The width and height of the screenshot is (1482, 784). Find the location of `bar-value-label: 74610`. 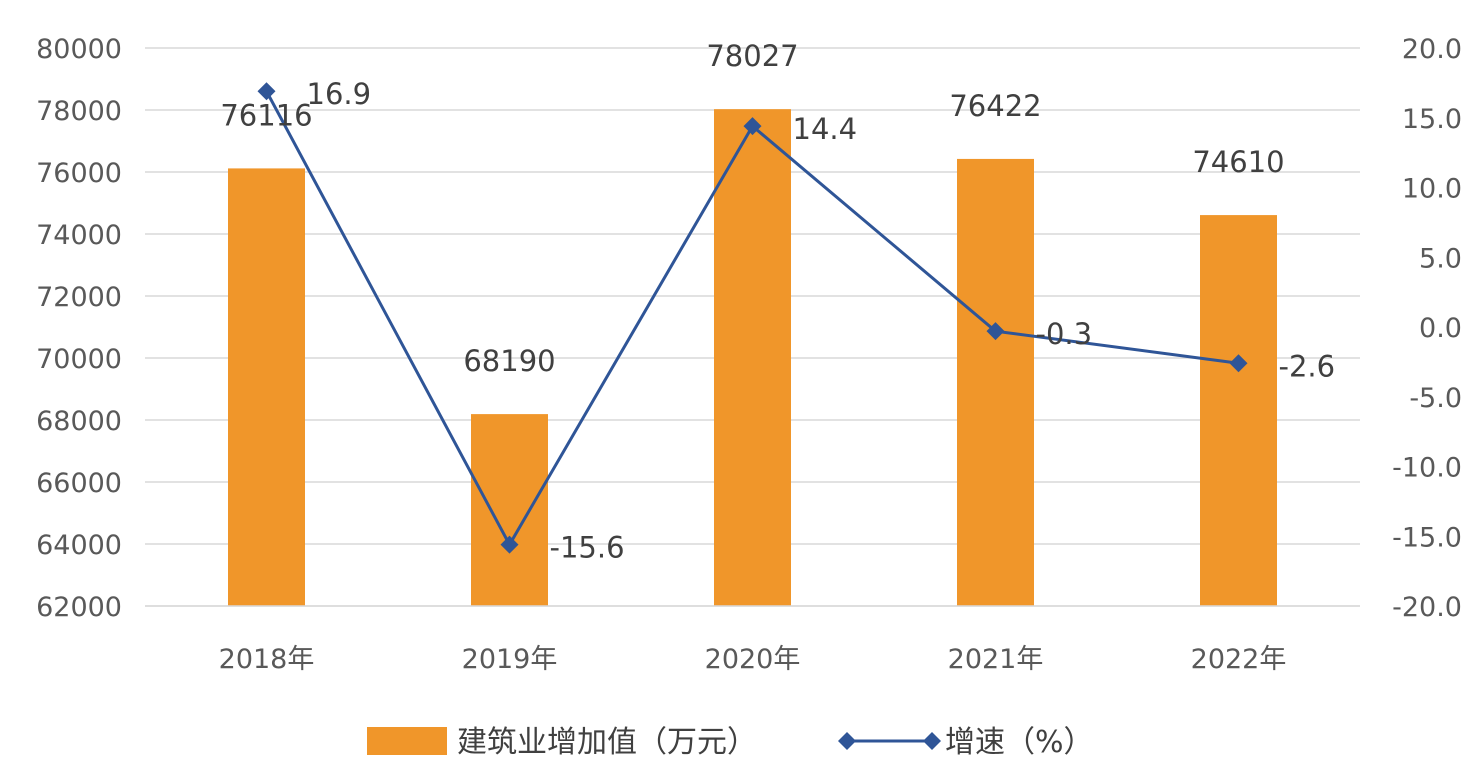

bar-value-label: 74610 is located at coordinates (1238, 162).